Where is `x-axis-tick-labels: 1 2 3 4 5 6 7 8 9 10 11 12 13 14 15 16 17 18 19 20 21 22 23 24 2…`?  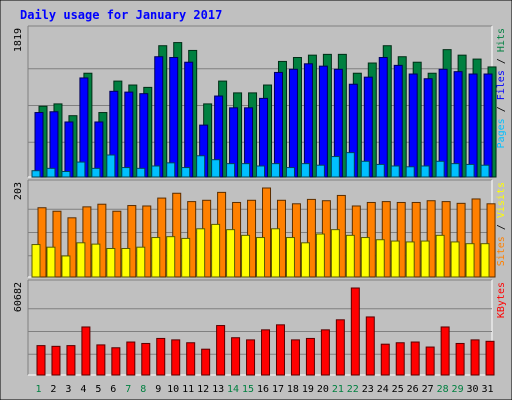 x-axis-tick-labels: 1 2 3 4 5 6 7 8 9 10 11 12 13 14 15 16 17 18 19 20 21 22 23 24 2… is located at coordinates (264, 389).